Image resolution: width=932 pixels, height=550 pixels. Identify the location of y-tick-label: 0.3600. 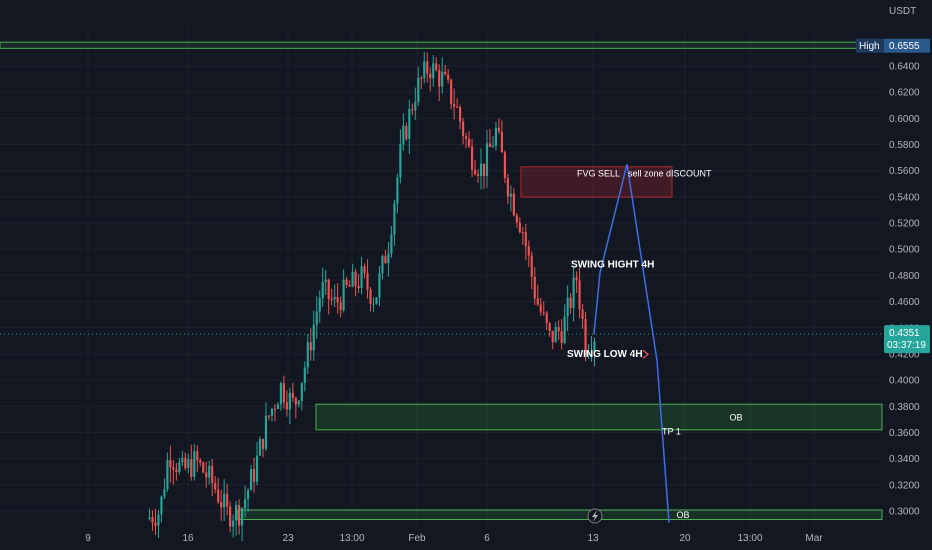
(904, 433).